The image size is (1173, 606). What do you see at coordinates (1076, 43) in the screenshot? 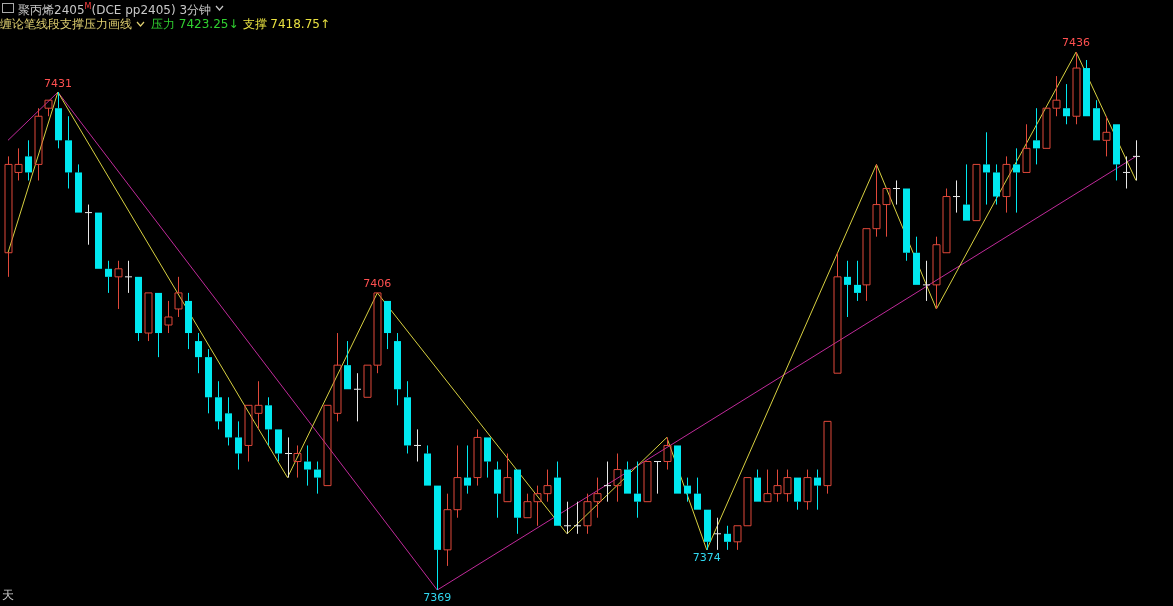
I see `annotation: 7436` at bounding box center [1076, 43].